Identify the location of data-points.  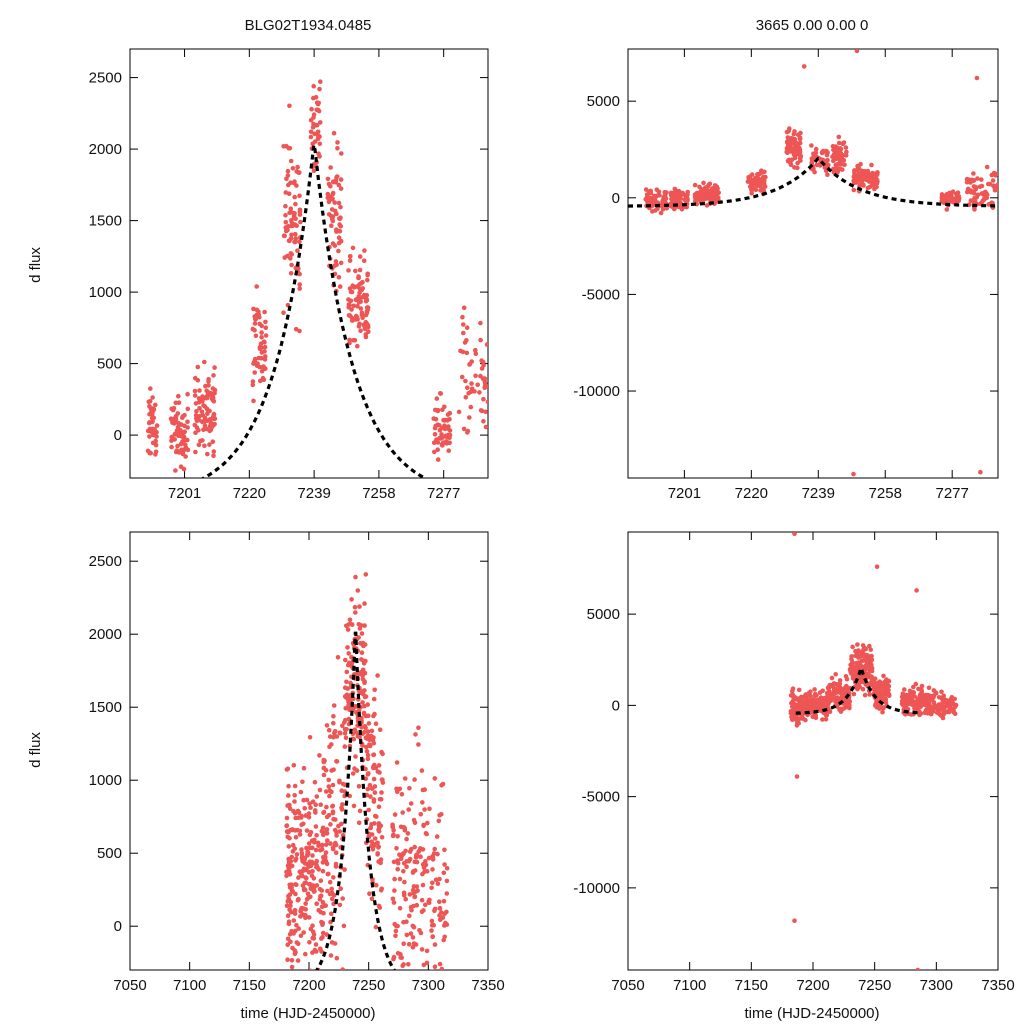
(820, 263).